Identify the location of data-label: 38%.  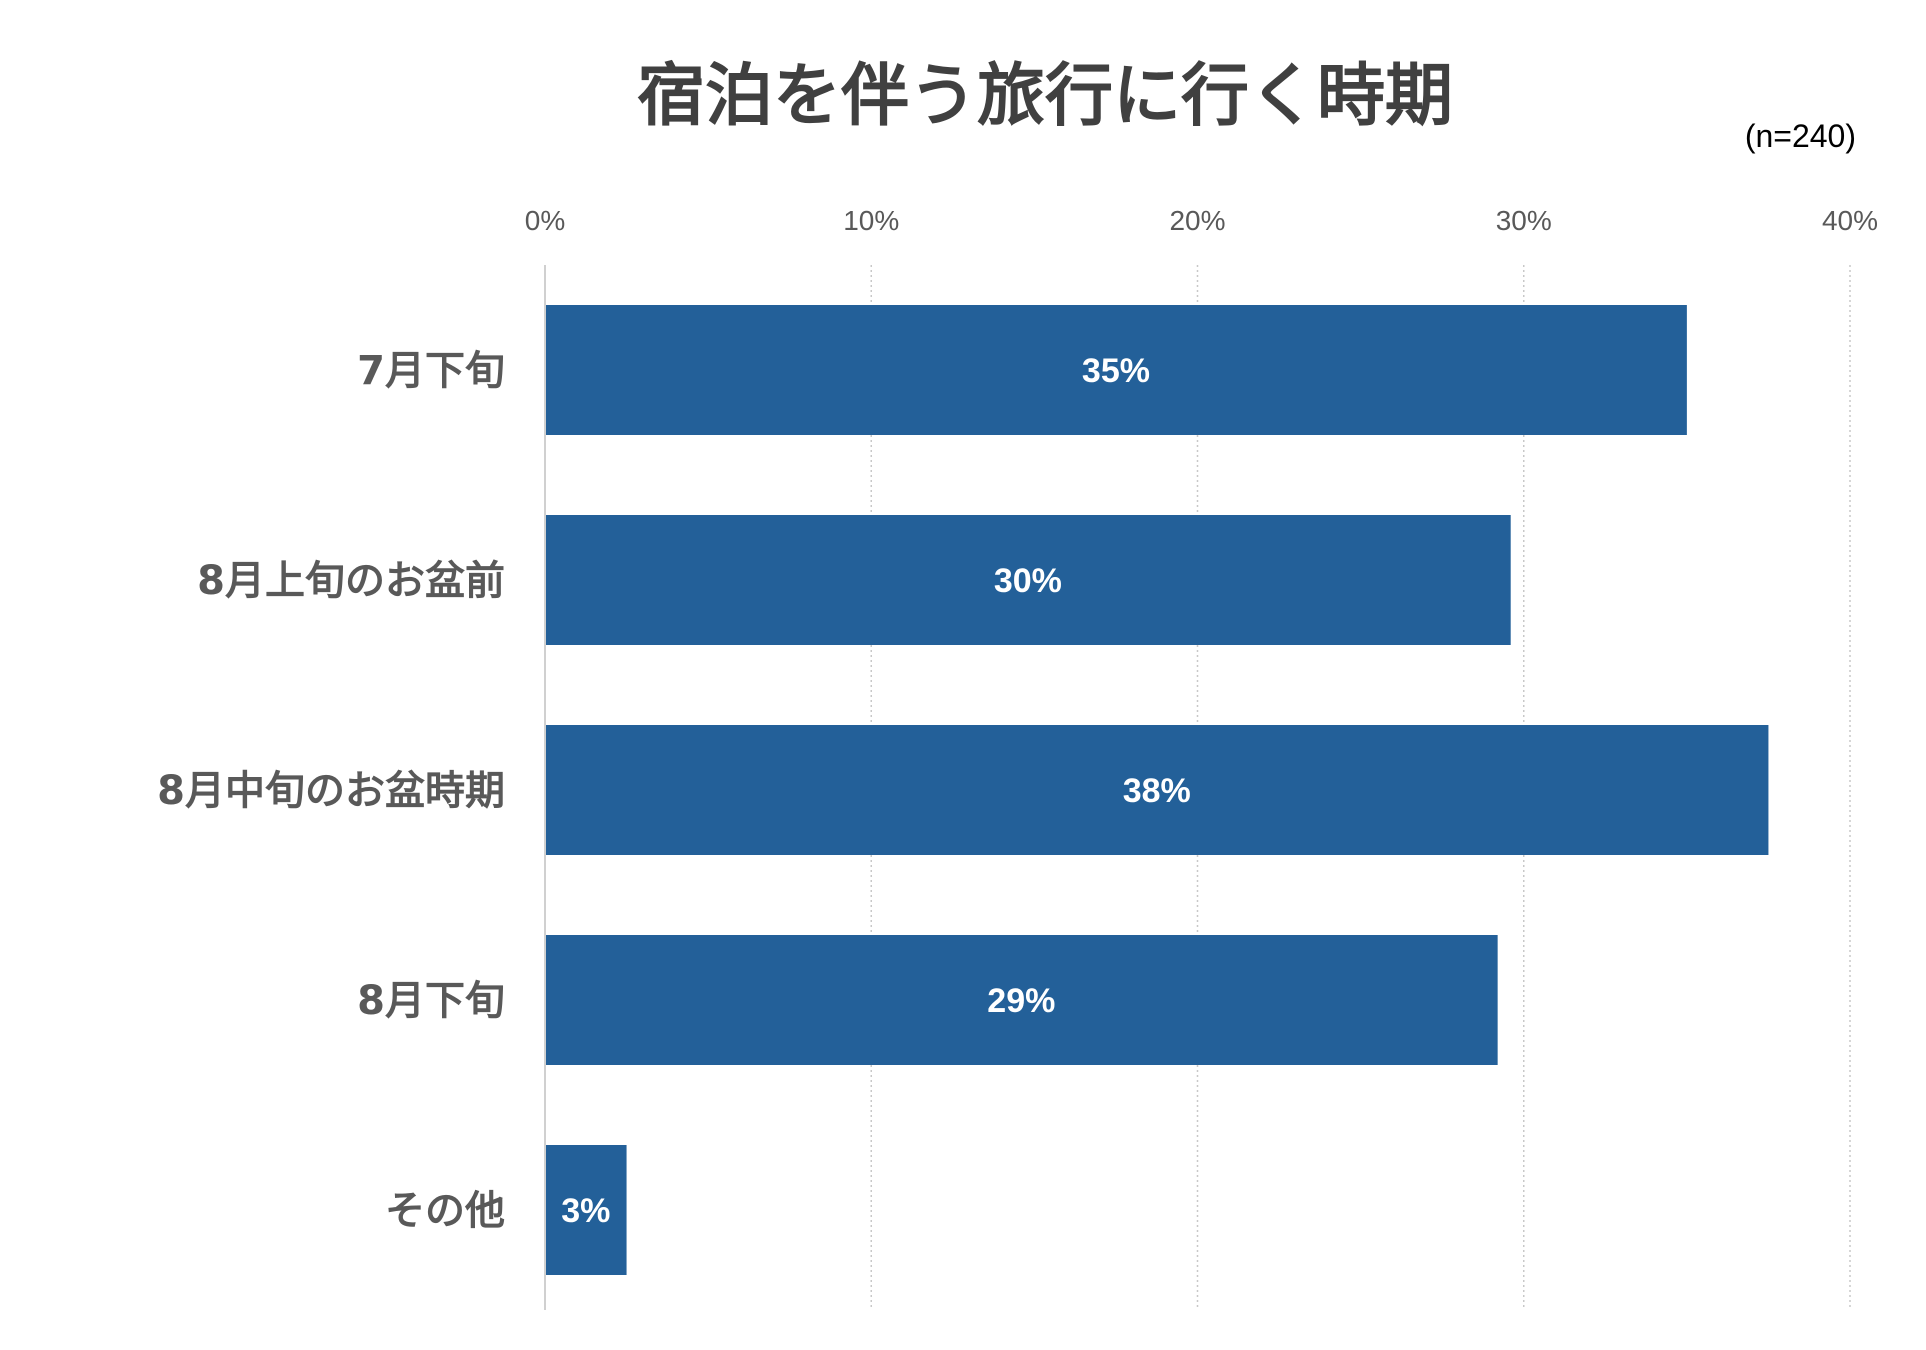
(1157, 791).